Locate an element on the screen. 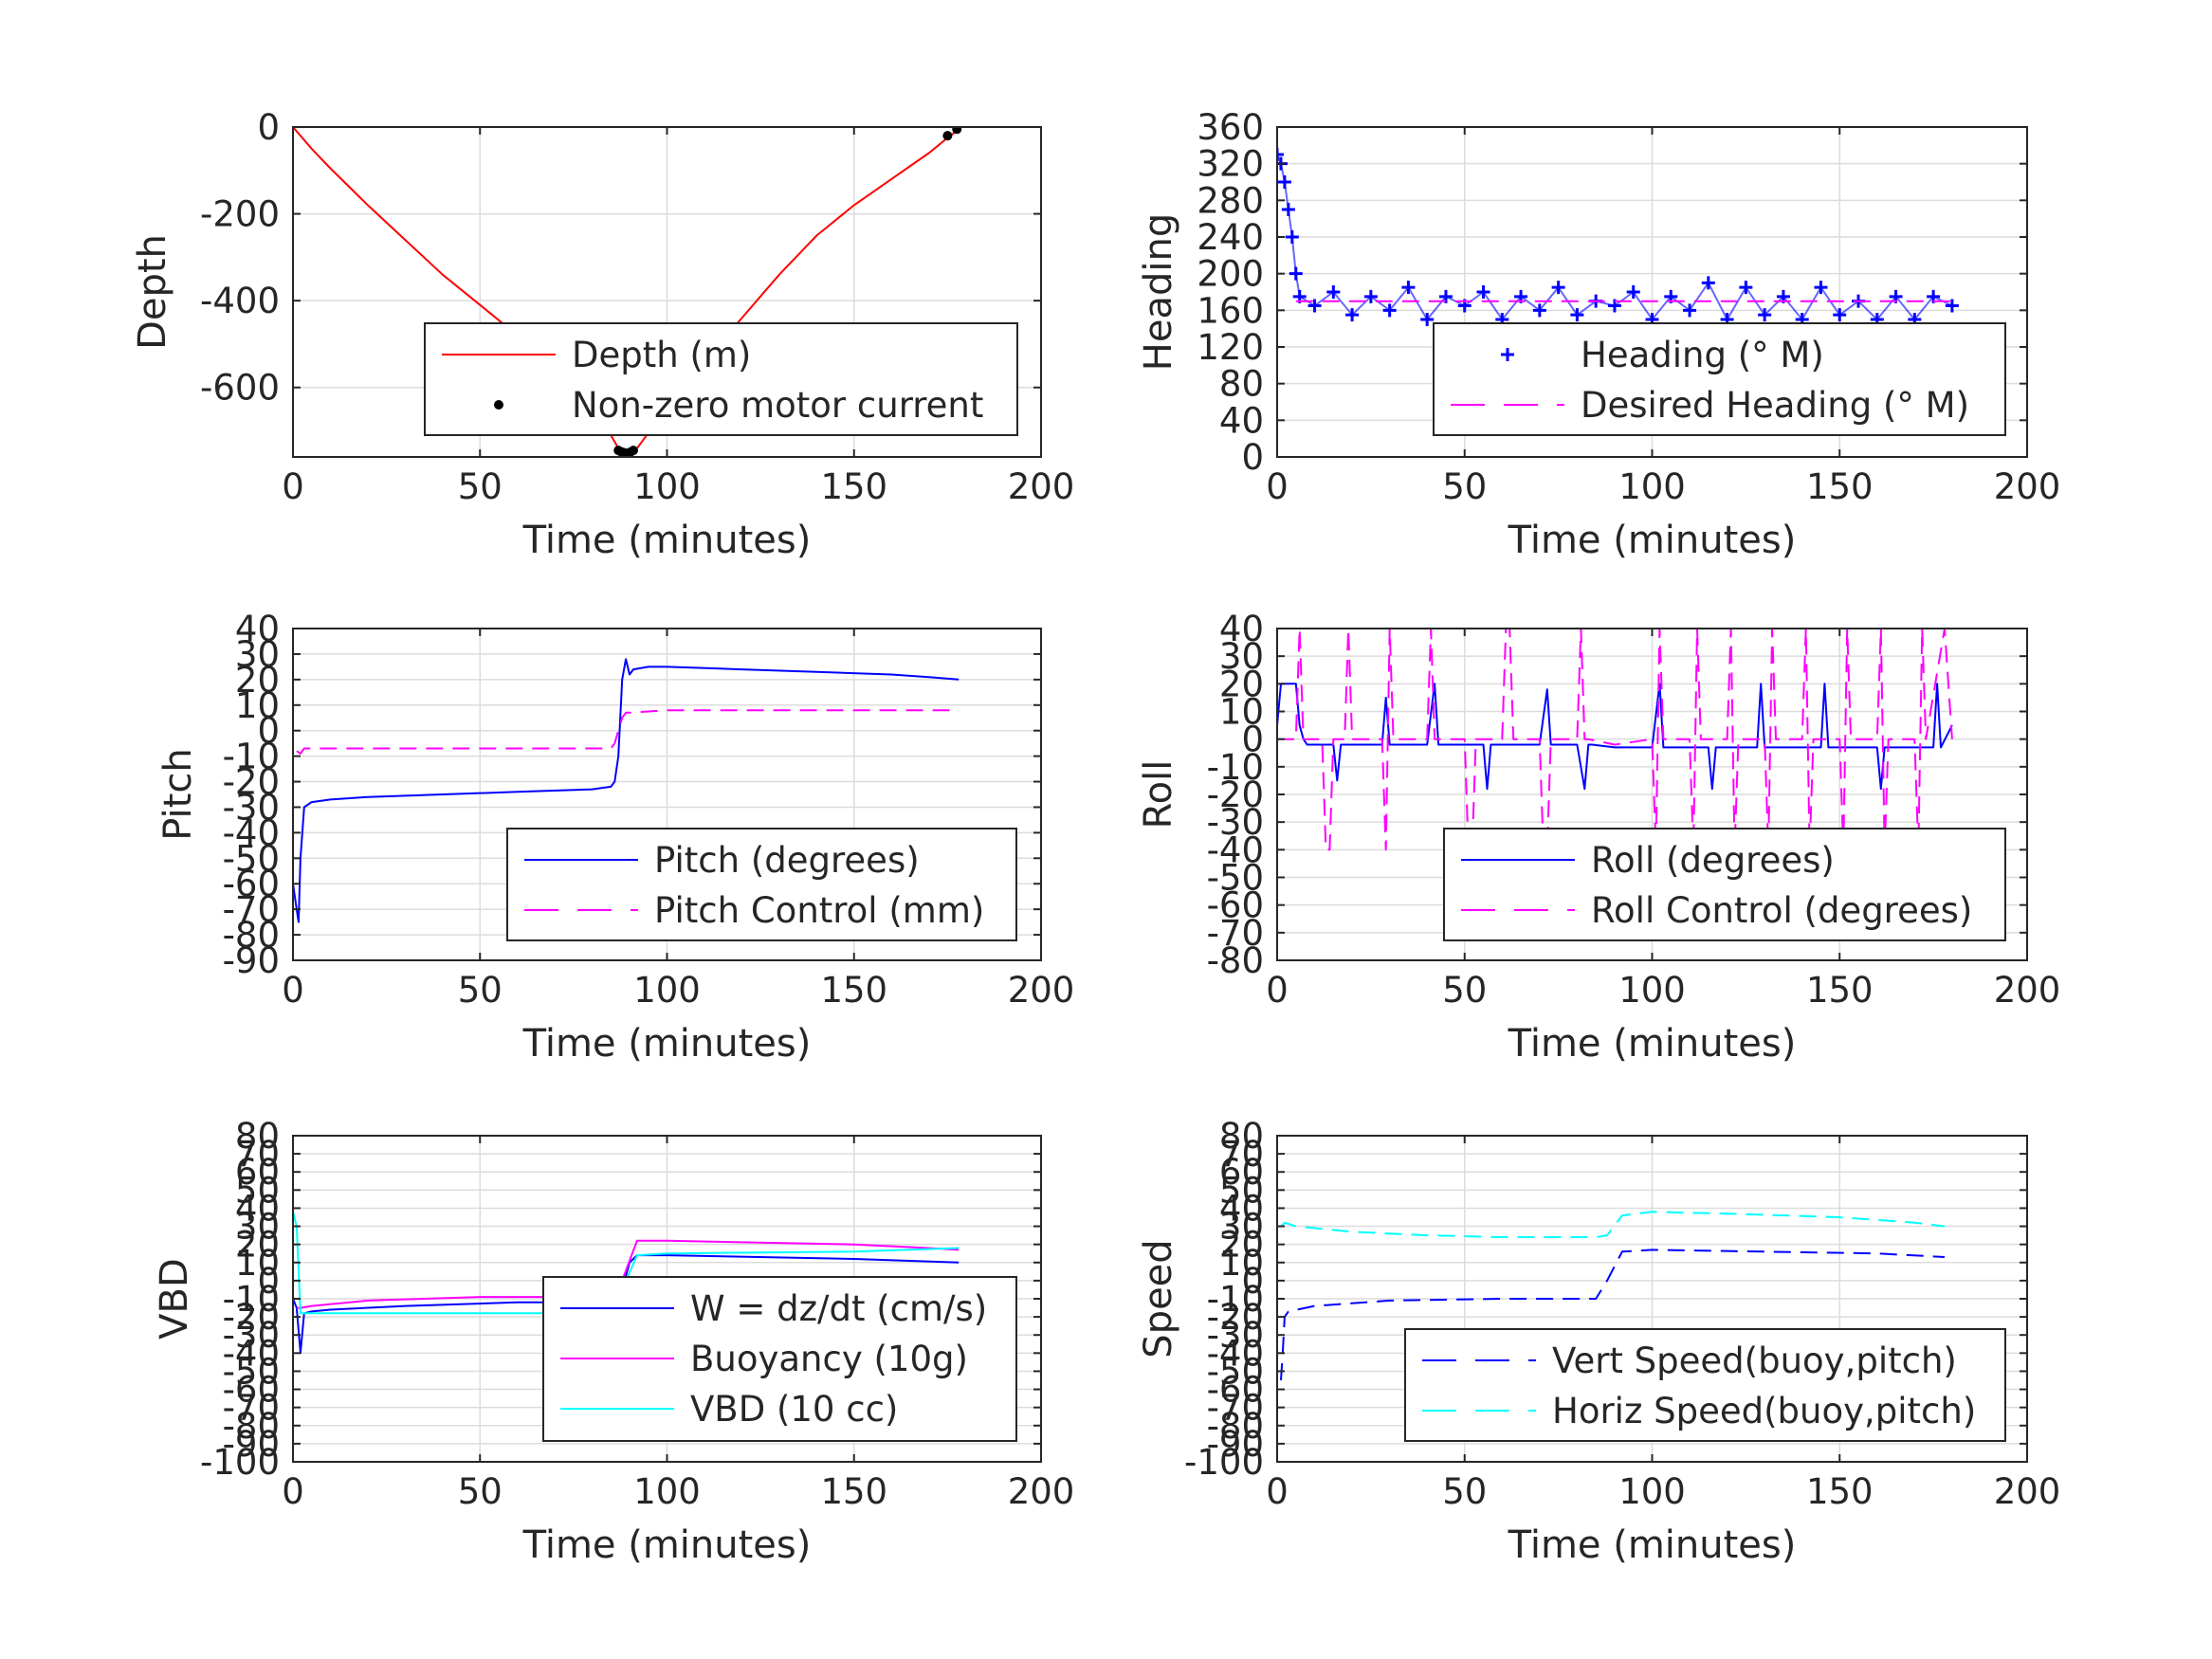 The width and height of the screenshot is (2212, 1659). roll-ytick-label-12: -80 is located at coordinates (1235, 960).